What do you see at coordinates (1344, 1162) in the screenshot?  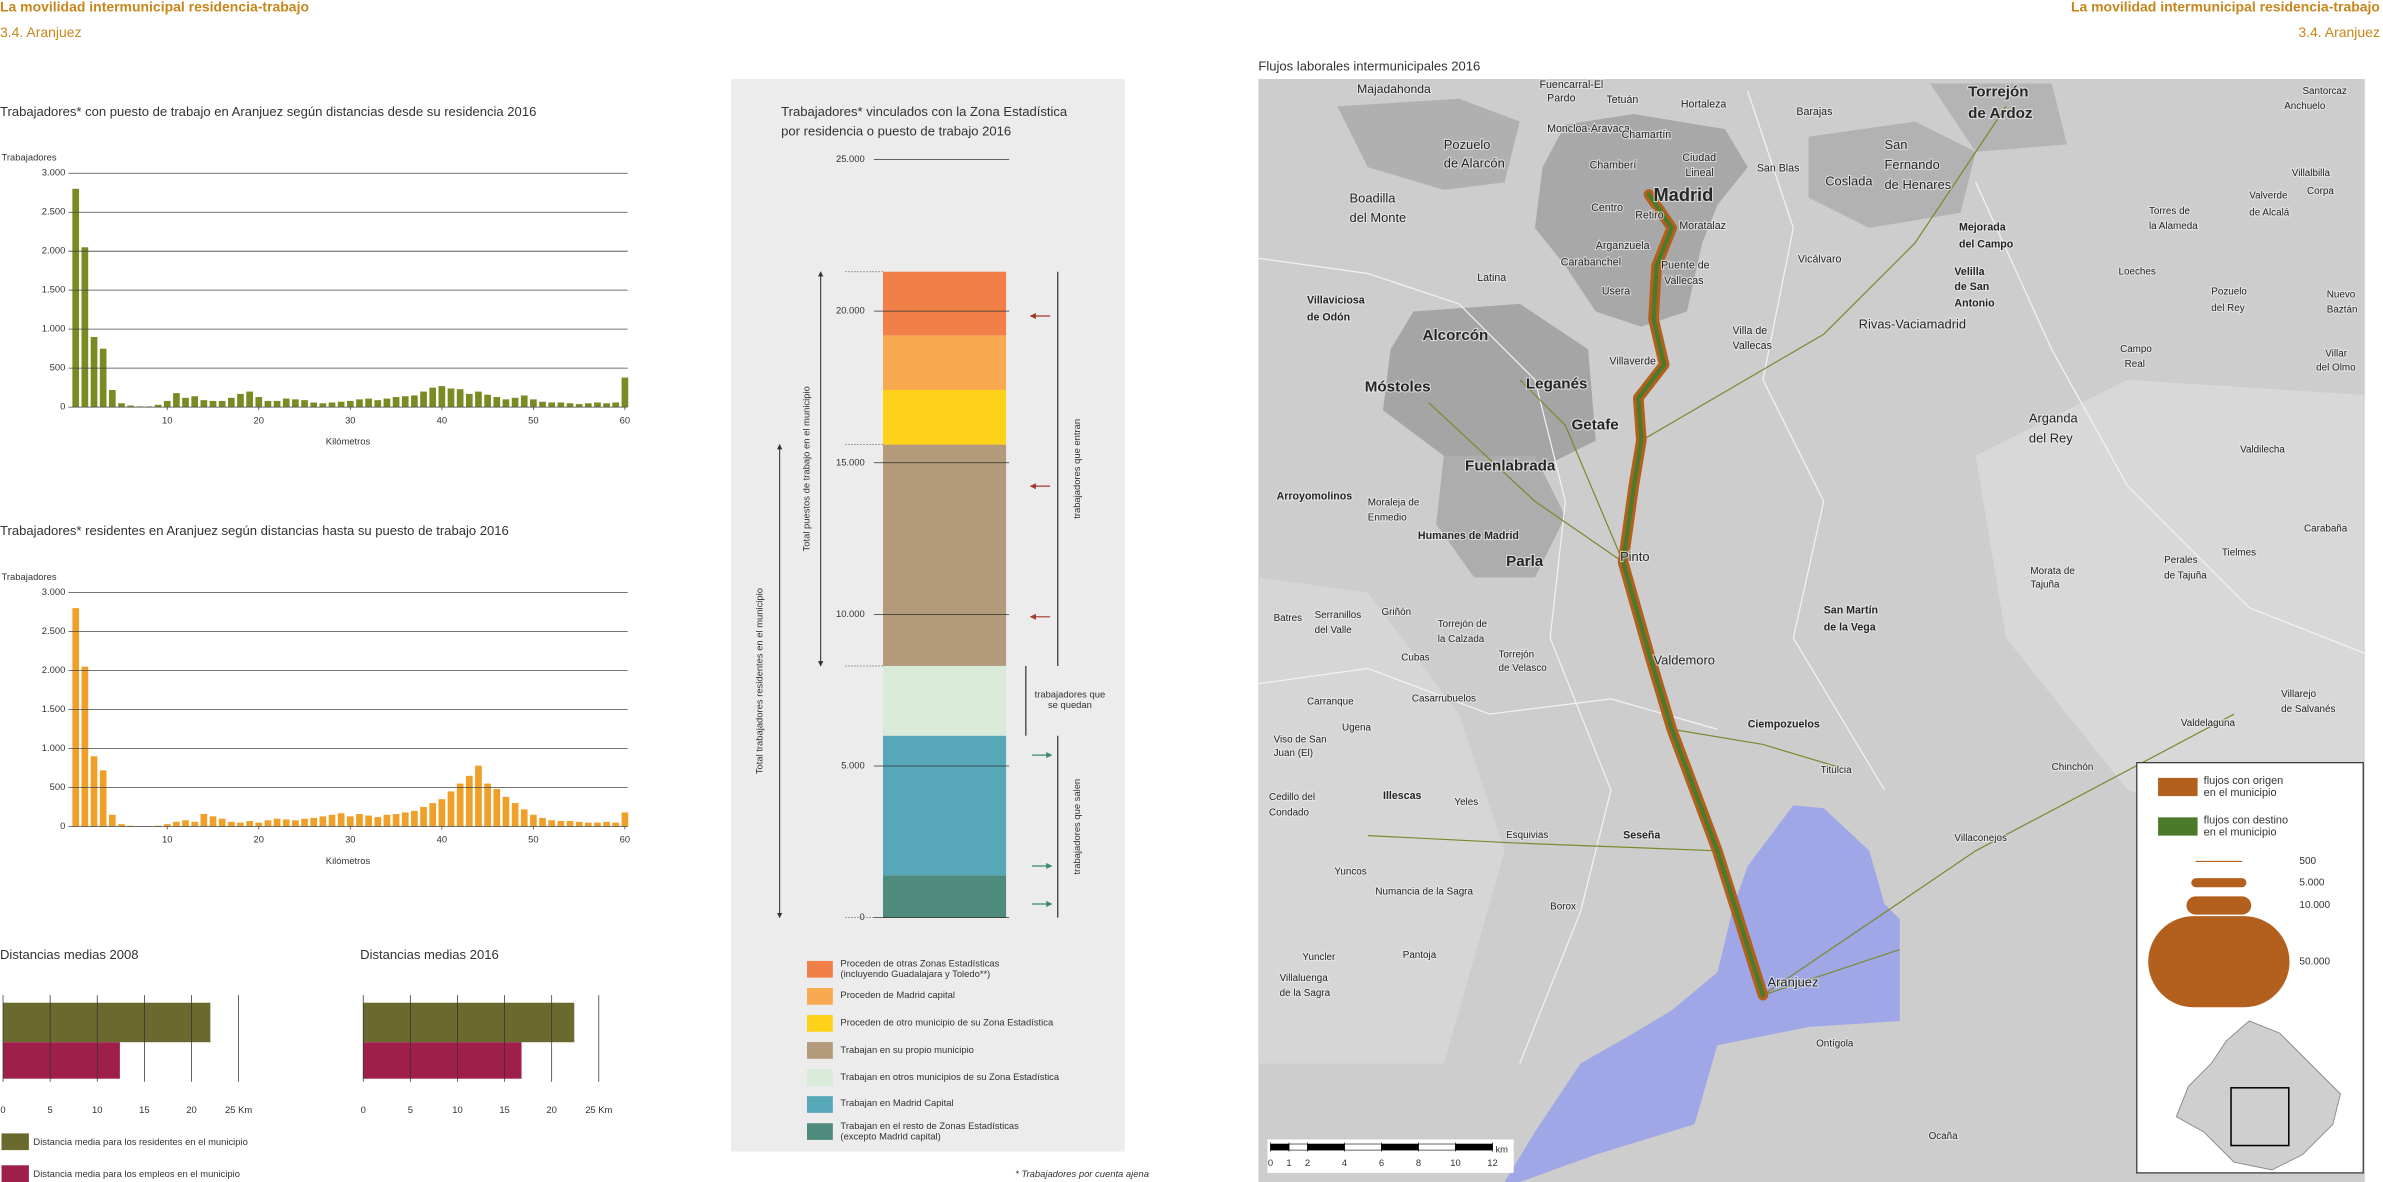 I see `scale-label: 4` at bounding box center [1344, 1162].